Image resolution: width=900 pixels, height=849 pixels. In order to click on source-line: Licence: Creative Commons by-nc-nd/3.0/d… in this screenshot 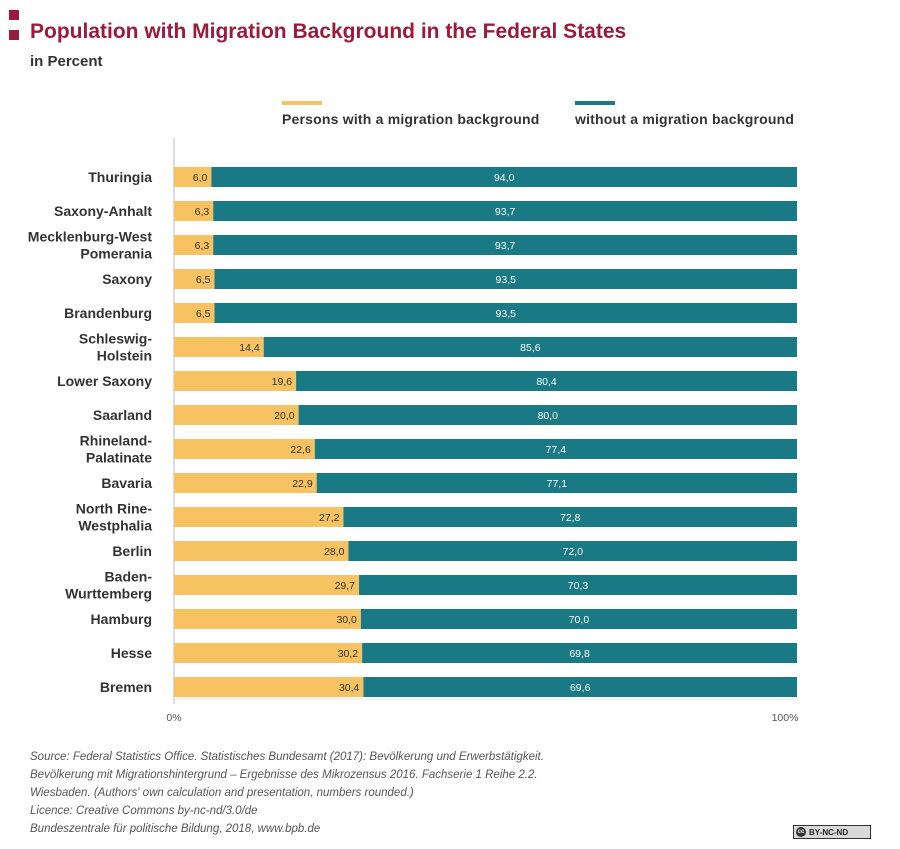, I will do `click(144, 811)`.